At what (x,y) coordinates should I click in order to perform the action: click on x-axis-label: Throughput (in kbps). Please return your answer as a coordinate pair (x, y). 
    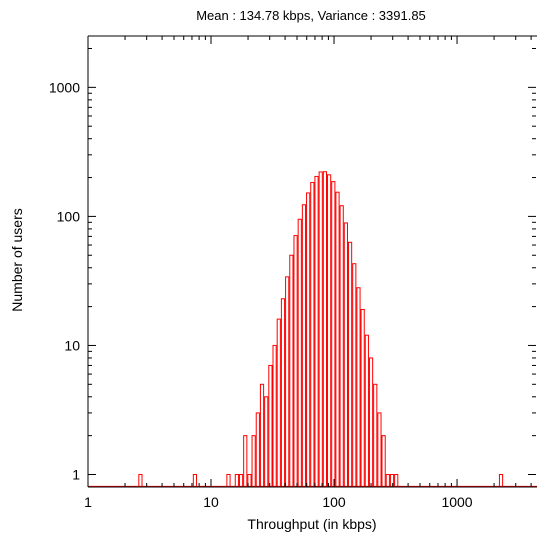
    Looking at the image, I should click on (311, 524).